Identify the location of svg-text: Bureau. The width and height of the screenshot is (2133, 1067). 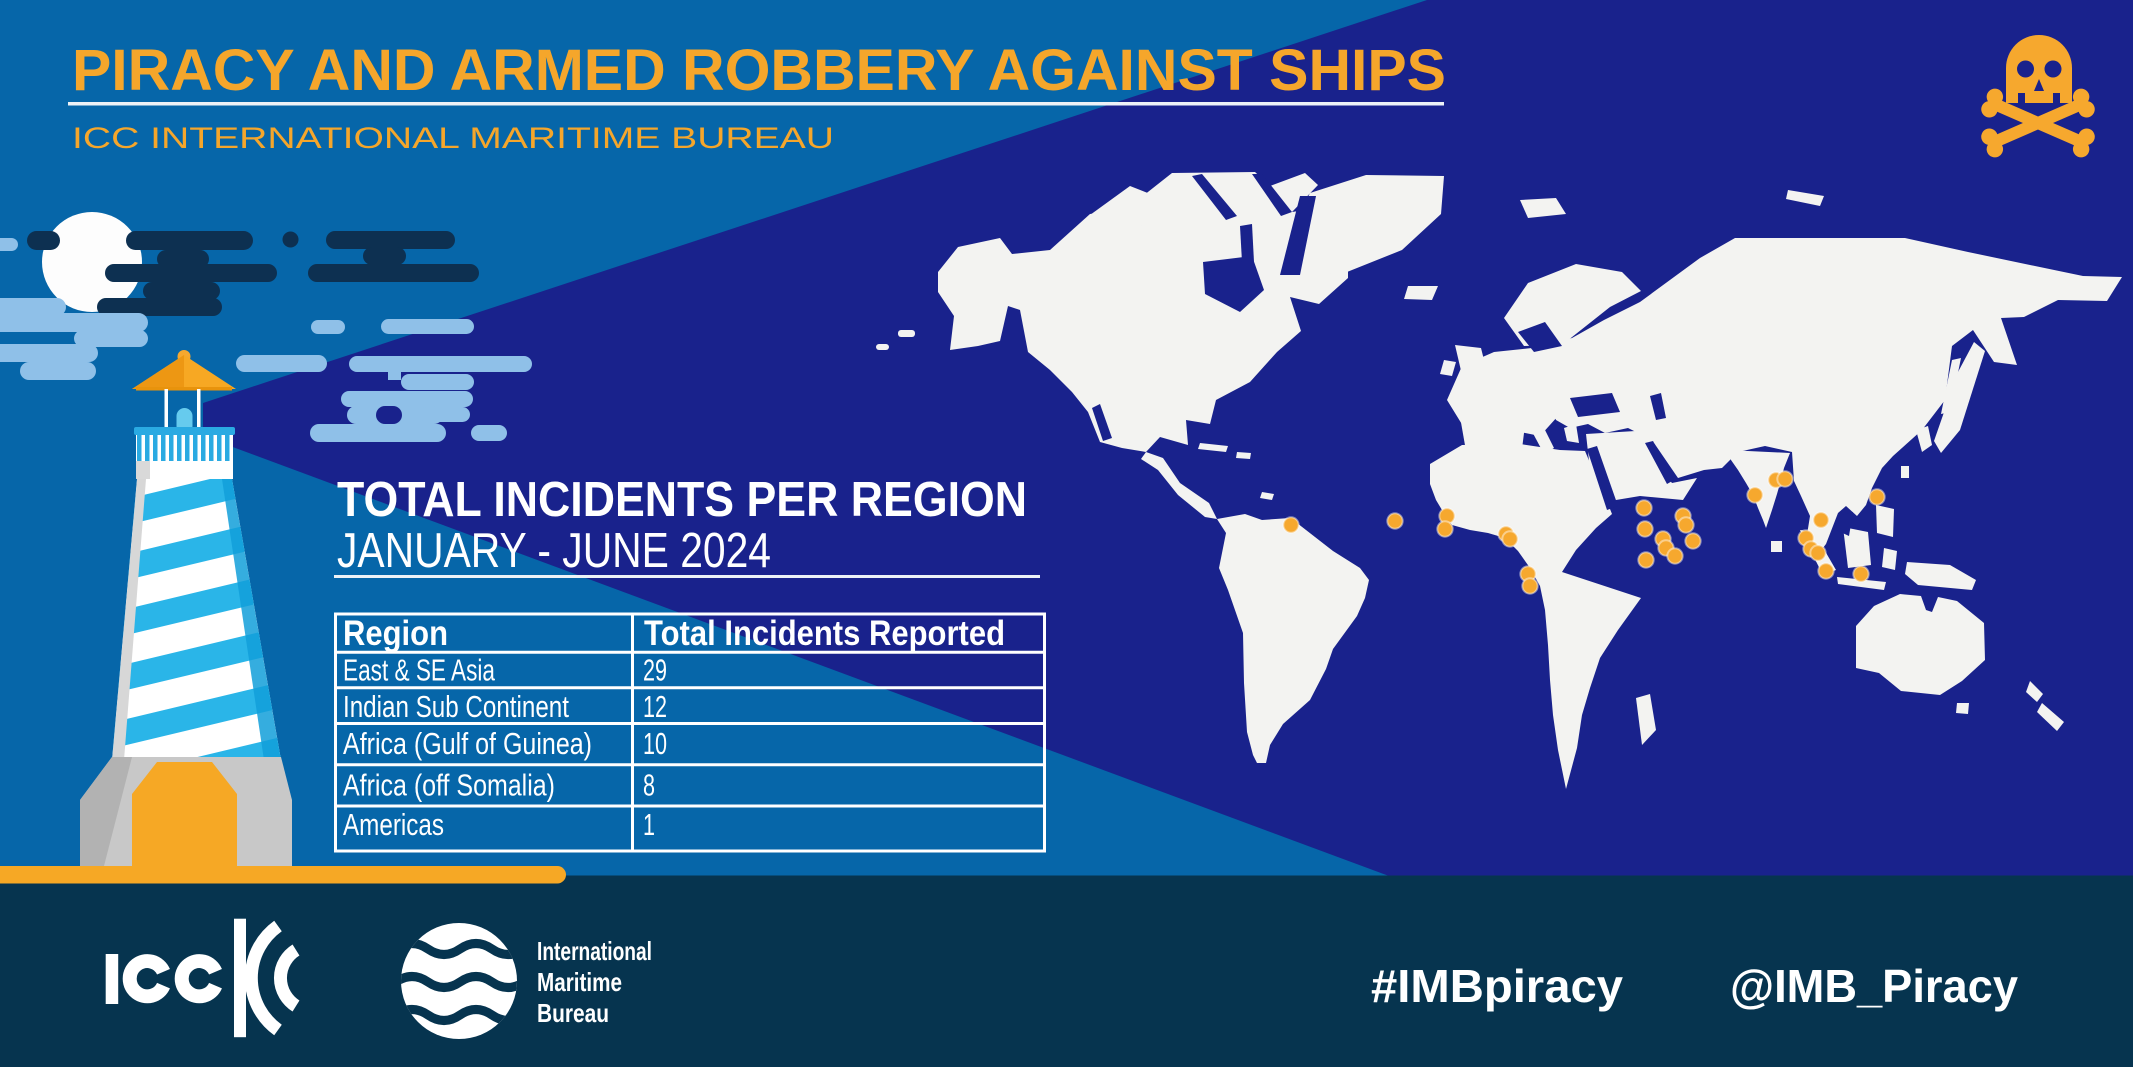
(573, 1013).